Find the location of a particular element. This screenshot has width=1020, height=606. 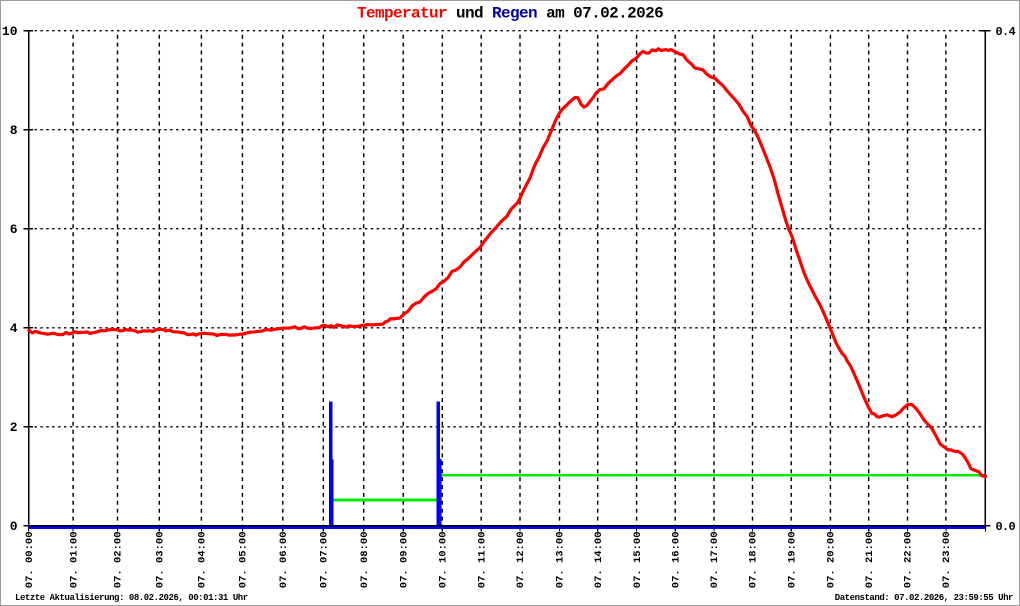

svg-text: 07. 12:00 is located at coordinates (521, 560).